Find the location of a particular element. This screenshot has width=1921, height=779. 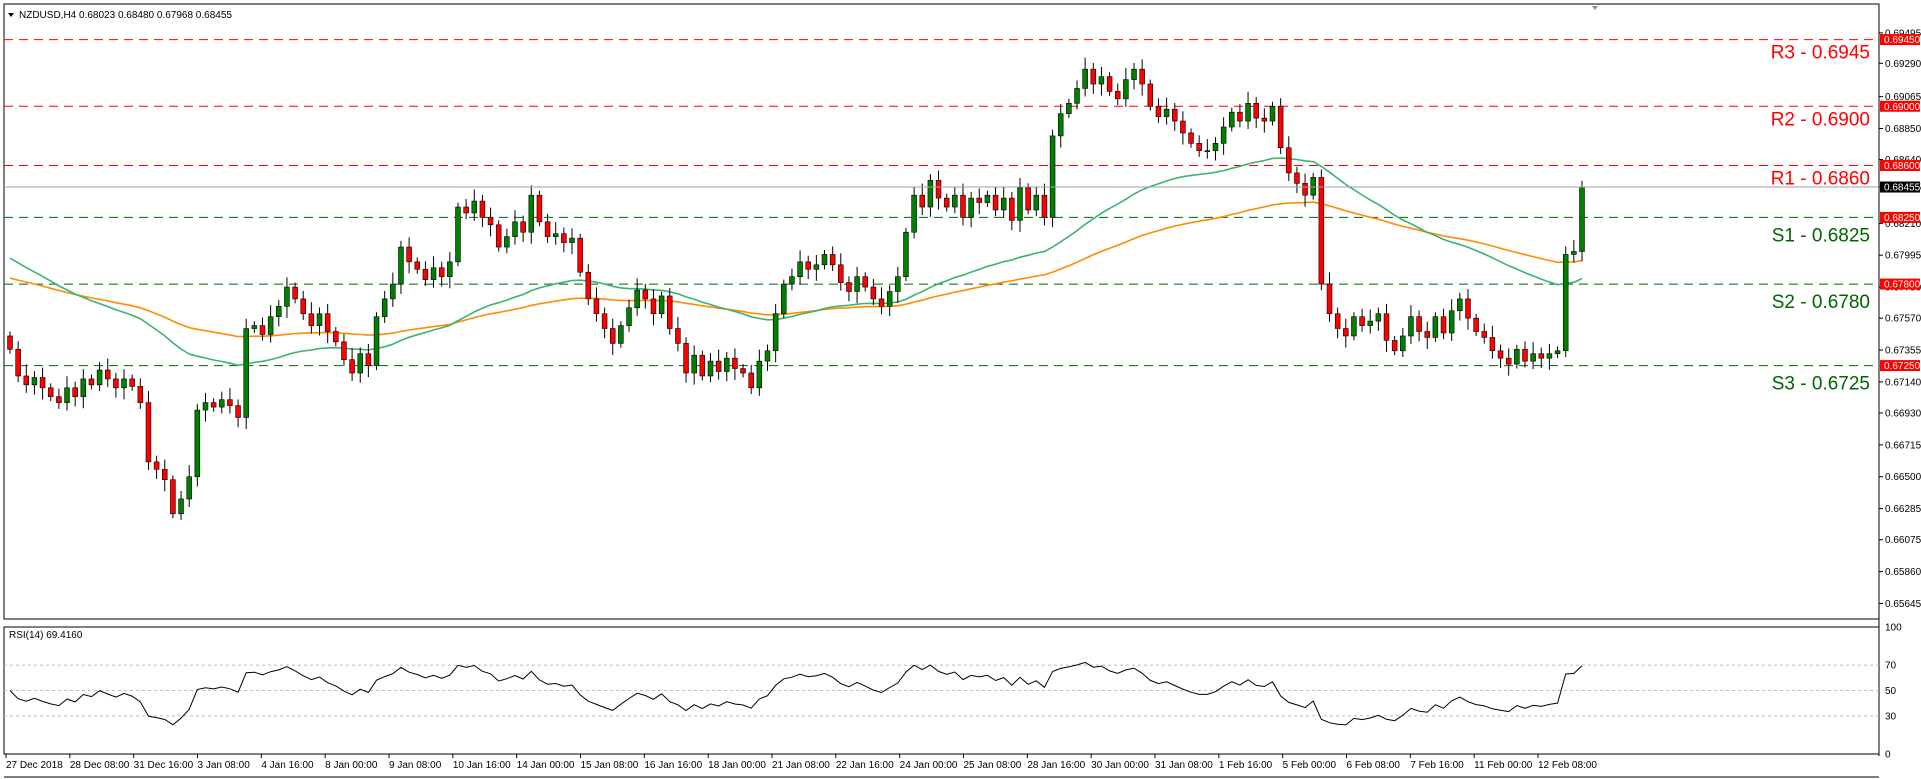

time-tick-label: 8 Jan 00:00 is located at coordinates (351, 765).